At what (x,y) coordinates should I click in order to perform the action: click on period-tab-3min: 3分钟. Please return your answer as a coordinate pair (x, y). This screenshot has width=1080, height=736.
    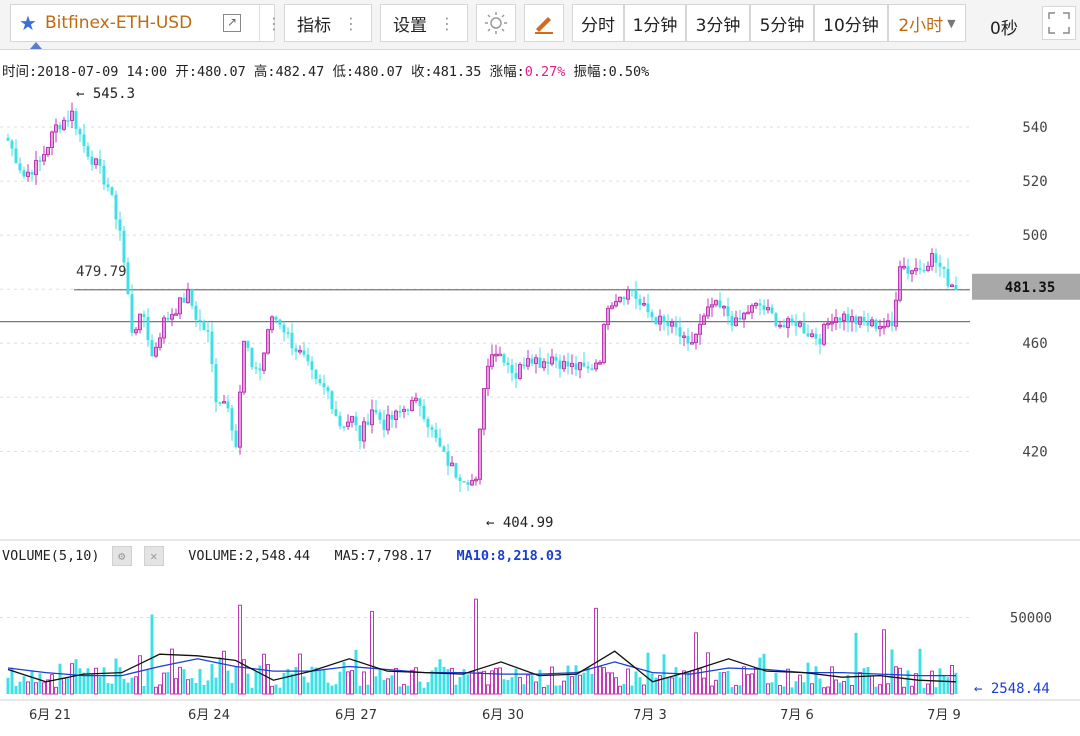
    Looking at the image, I should click on (718, 23).